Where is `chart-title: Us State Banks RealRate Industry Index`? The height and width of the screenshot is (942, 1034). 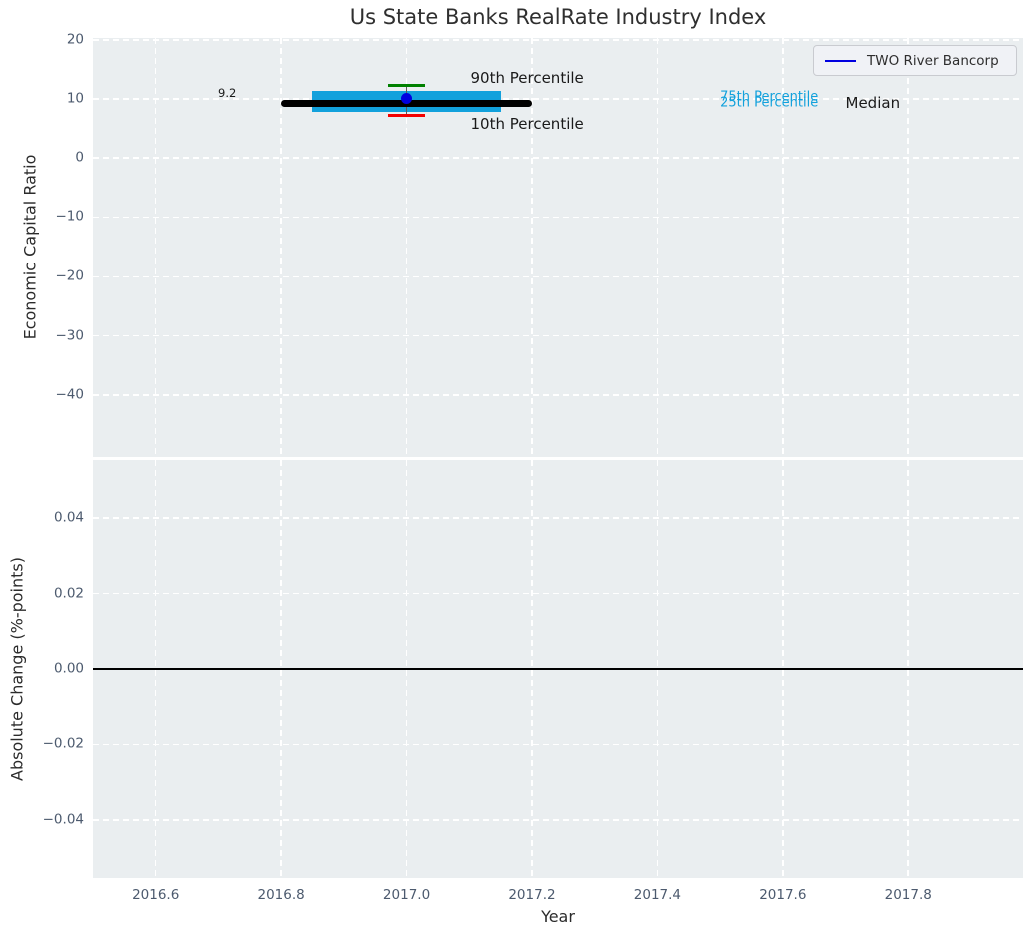 chart-title: Us State Banks RealRate Industry Index is located at coordinates (558, 17).